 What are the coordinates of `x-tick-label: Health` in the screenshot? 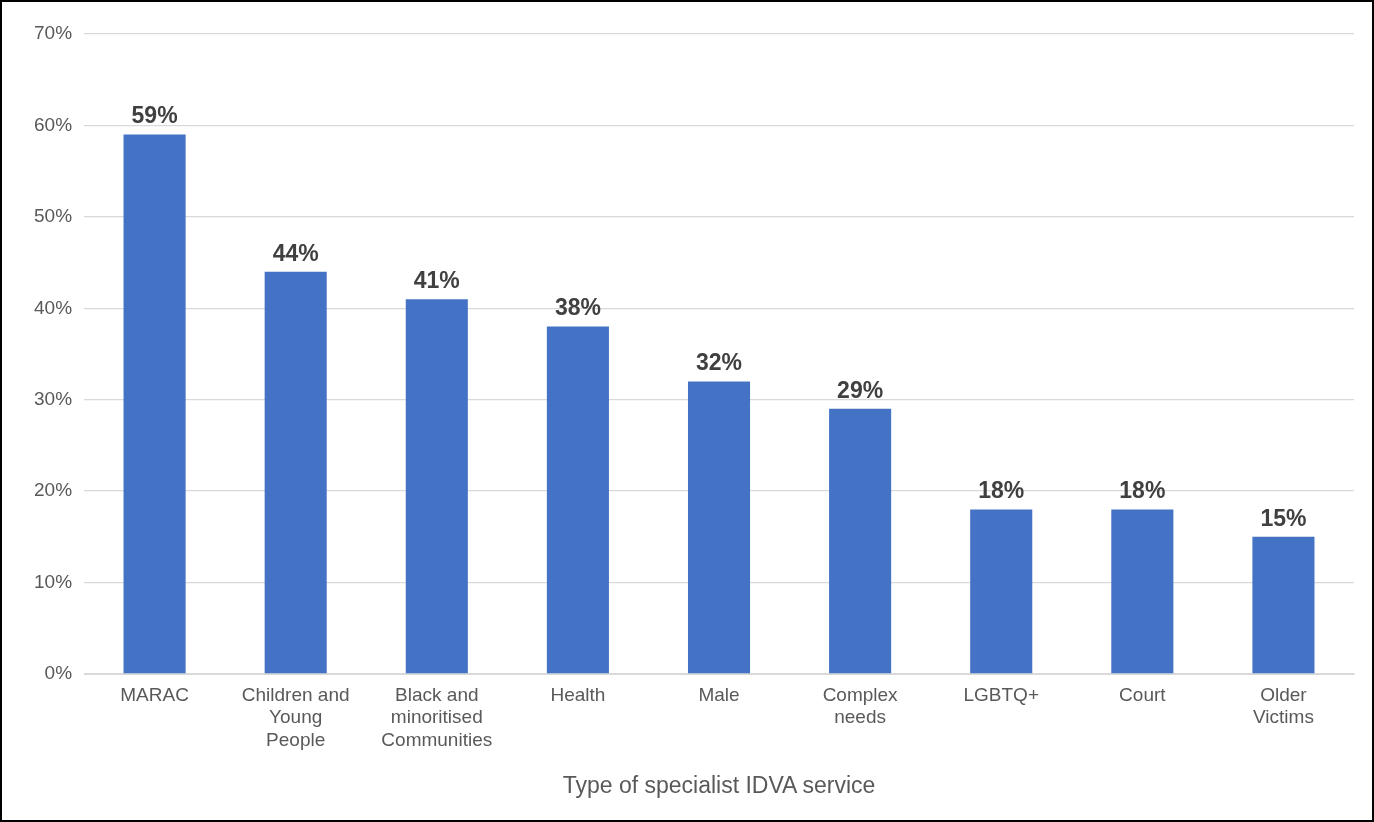 It's located at (578, 694).